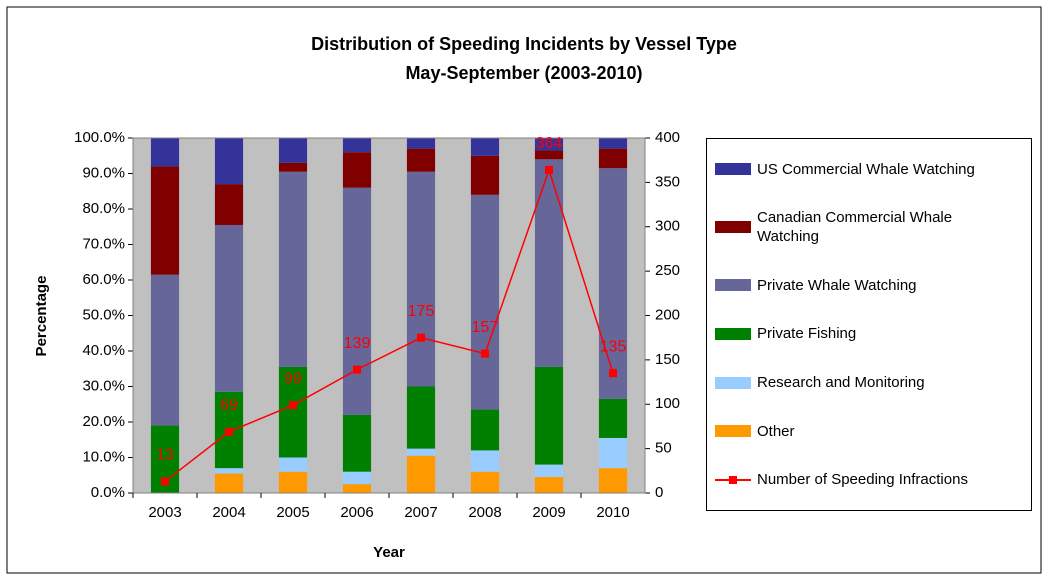 This screenshot has width=1049, height=581. What do you see at coordinates (548, 512) in the screenshot?
I see `x-tick-label: 2009` at bounding box center [548, 512].